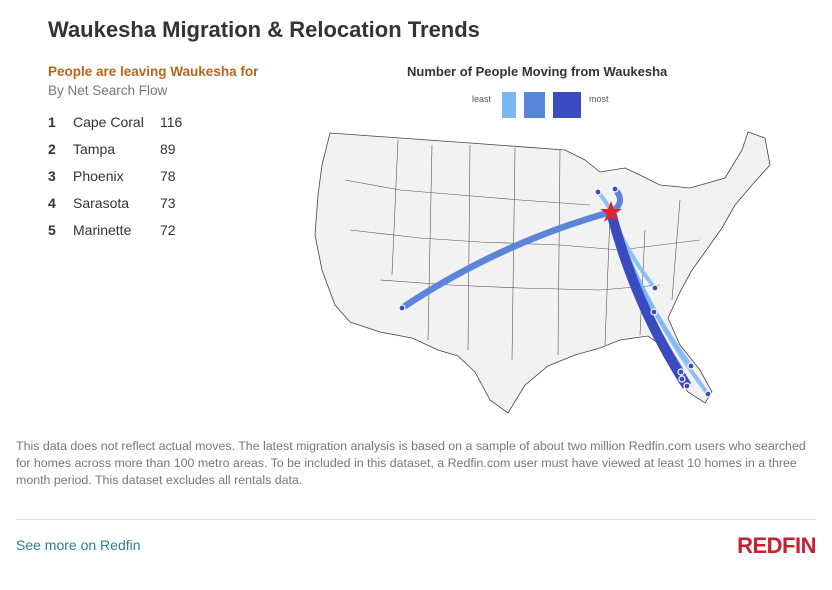 The height and width of the screenshot is (590, 832). I want to click on flow-line-phoenix, so click(506, 259).